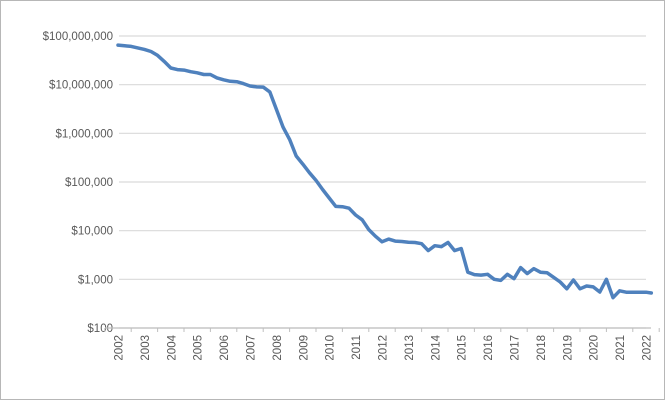  What do you see at coordinates (568, 348) in the screenshot?
I see `x-axis-tick-label: 2019` at bounding box center [568, 348].